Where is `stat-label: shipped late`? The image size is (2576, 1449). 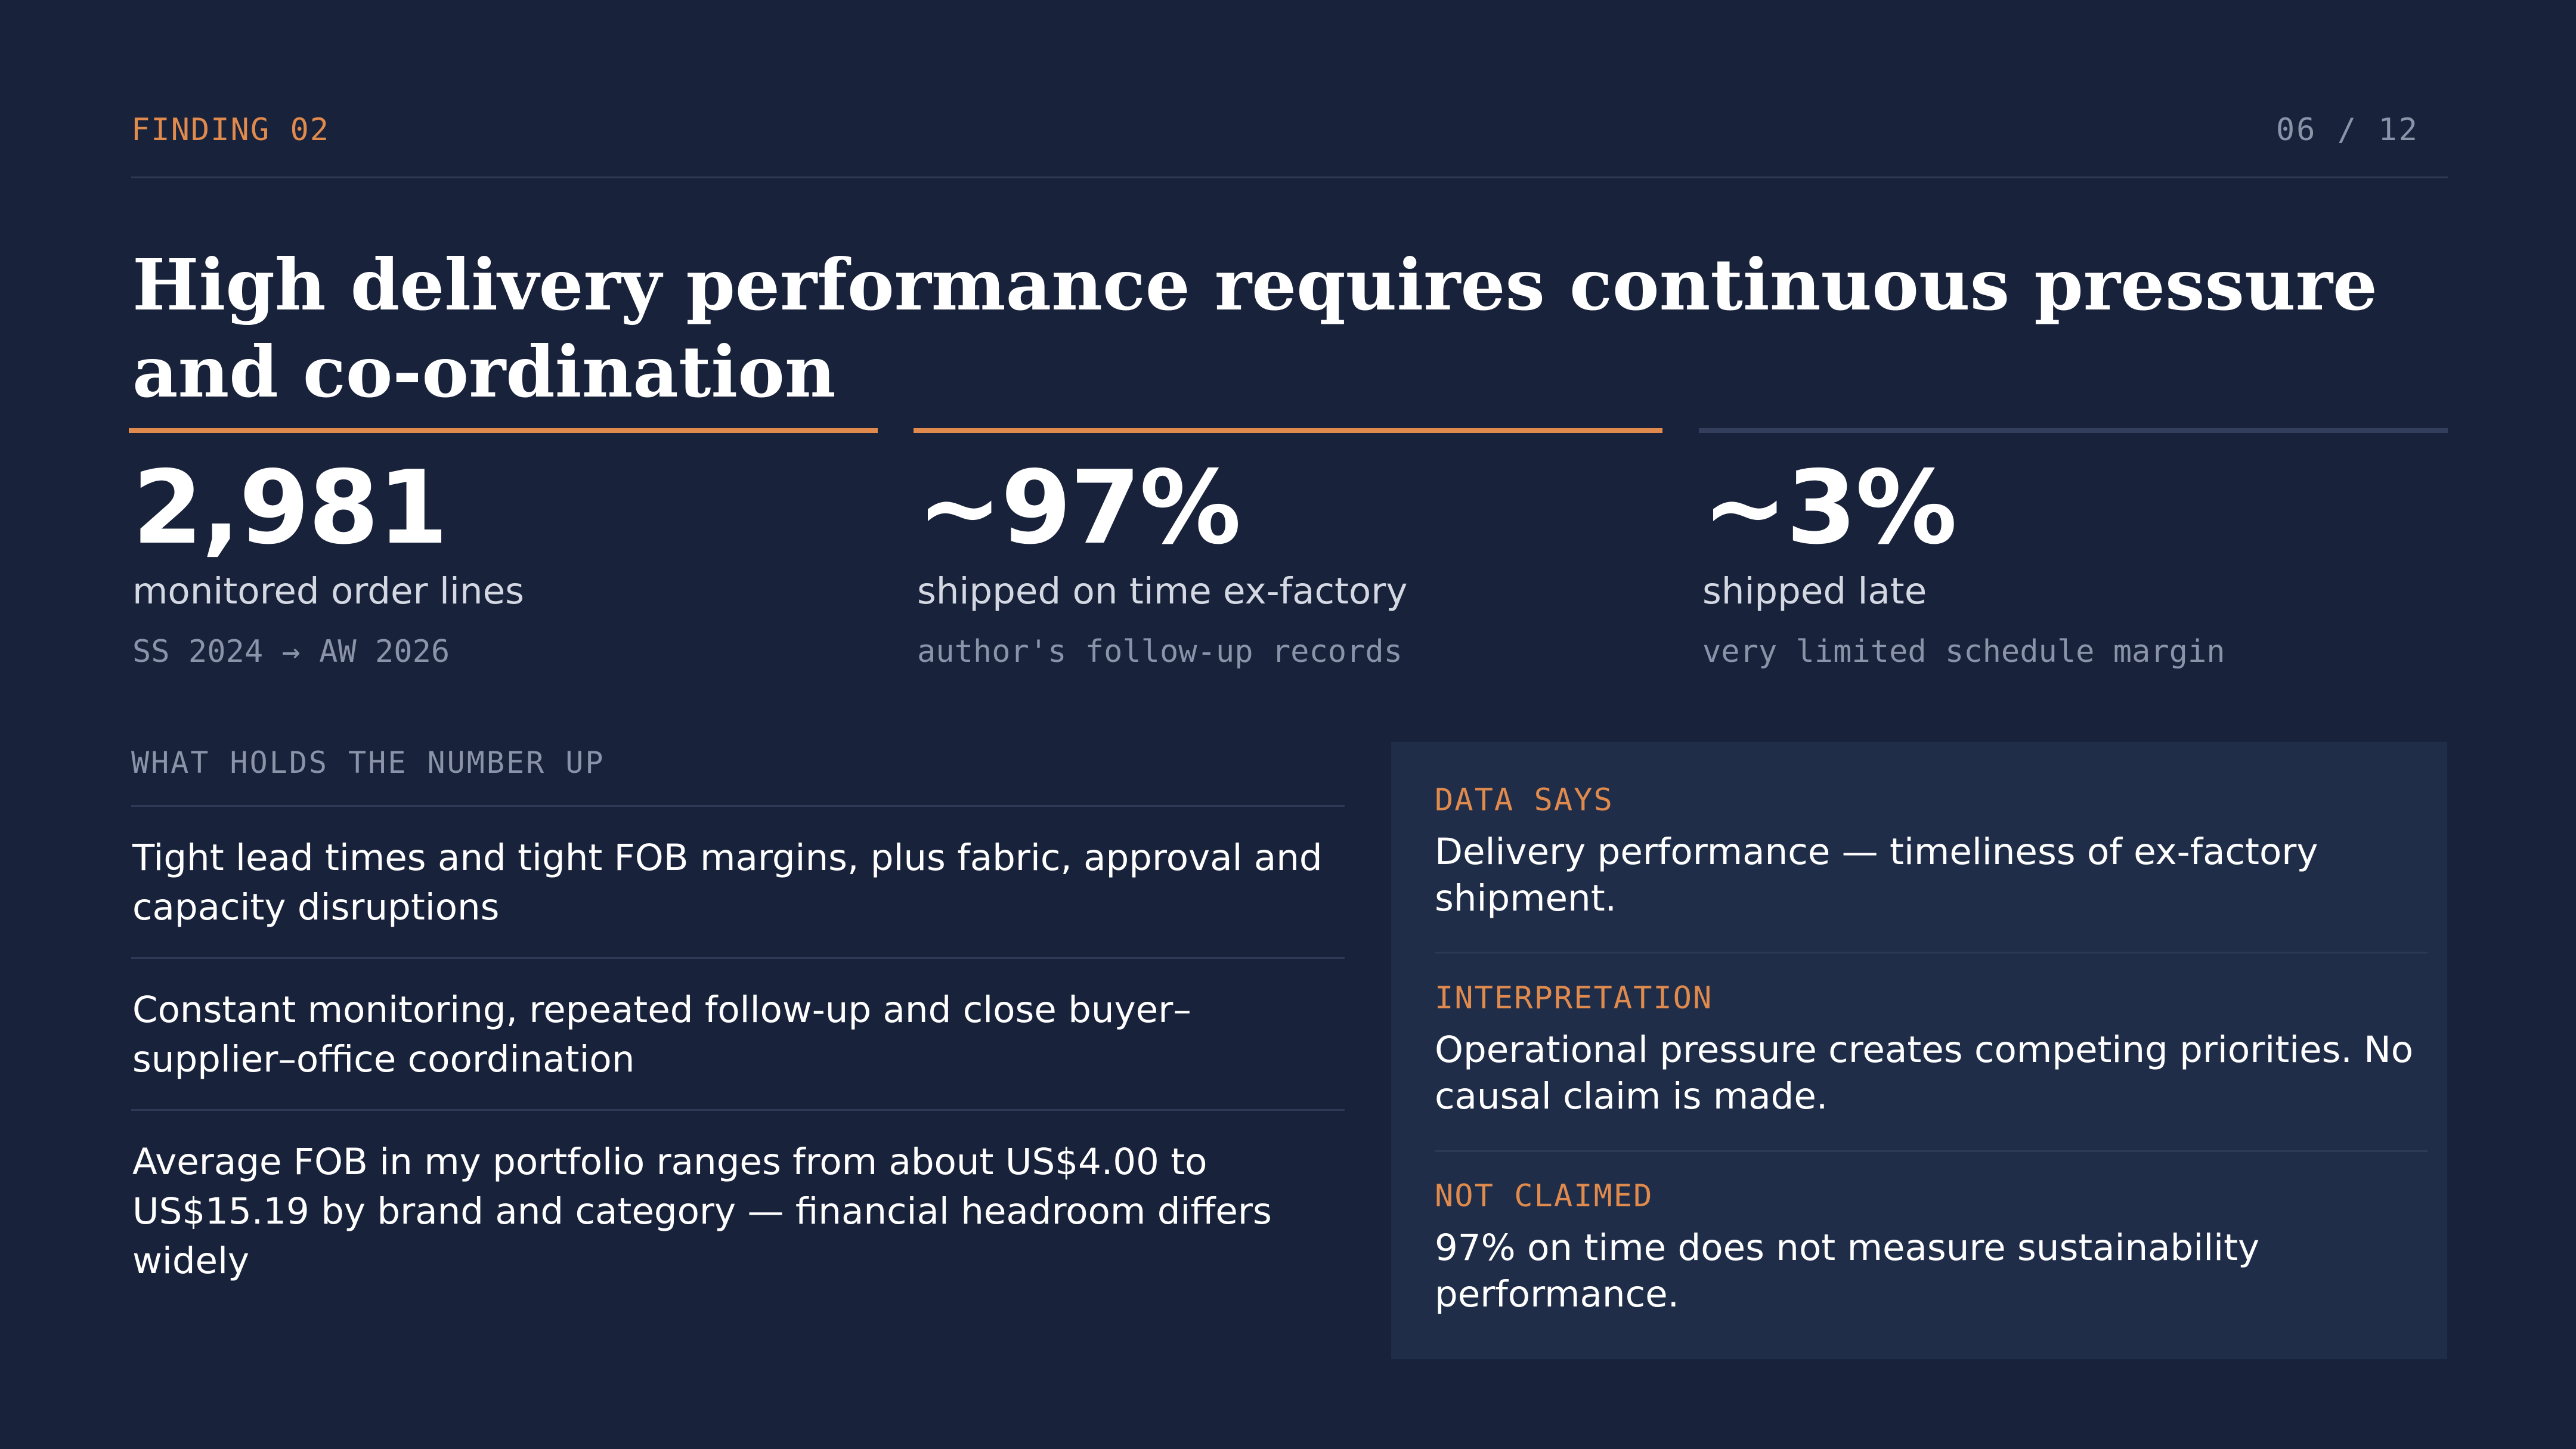 stat-label: shipped late is located at coordinates (1815, 591).